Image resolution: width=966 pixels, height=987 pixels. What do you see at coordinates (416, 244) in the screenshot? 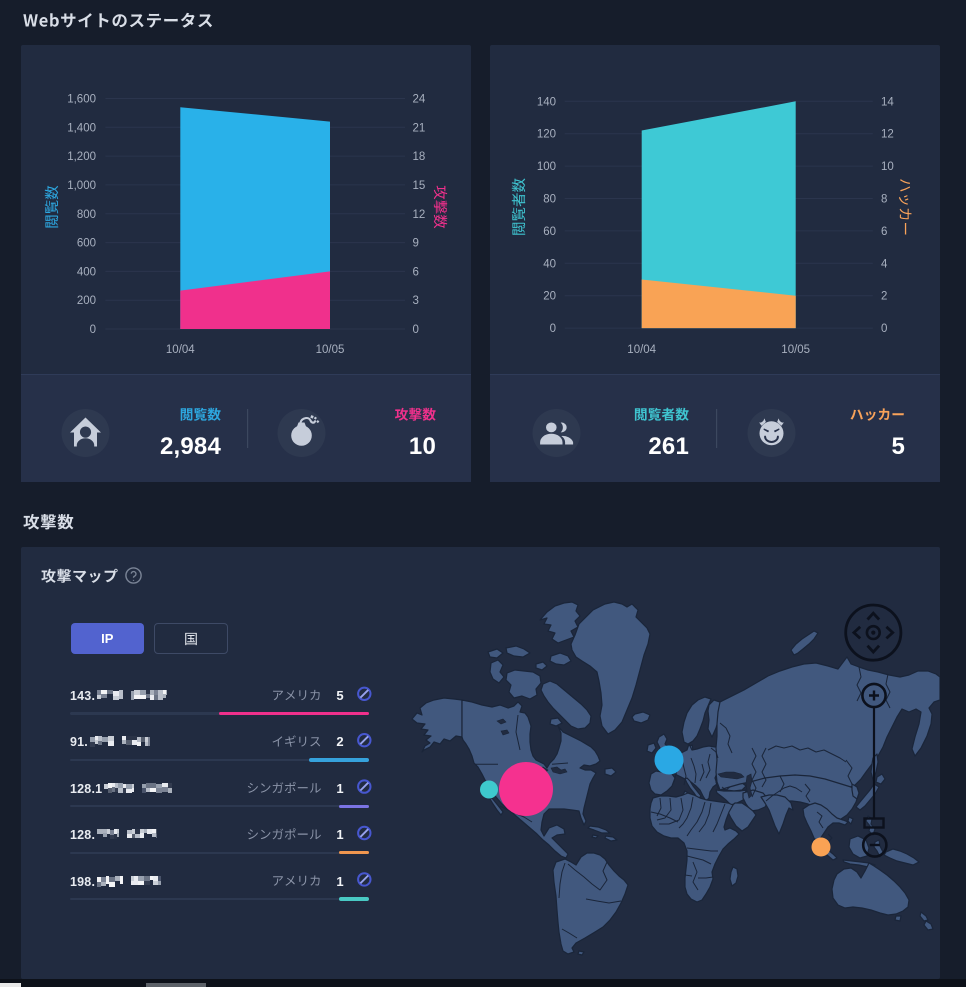
I see `svg-text: 9` at bounding box center [416, 244].